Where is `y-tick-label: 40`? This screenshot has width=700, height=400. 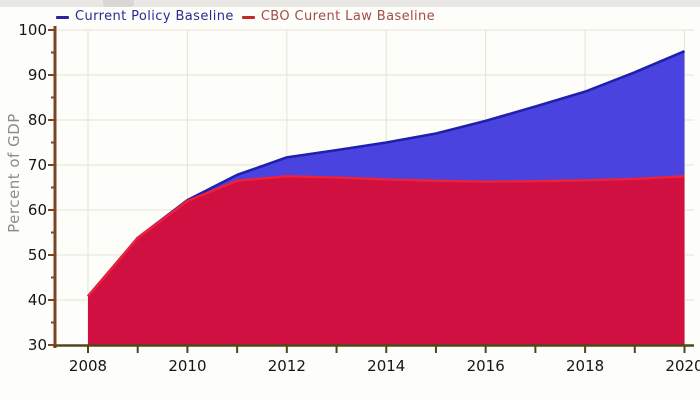
y-tick-label: 40 is located at coordinates (37, 300).